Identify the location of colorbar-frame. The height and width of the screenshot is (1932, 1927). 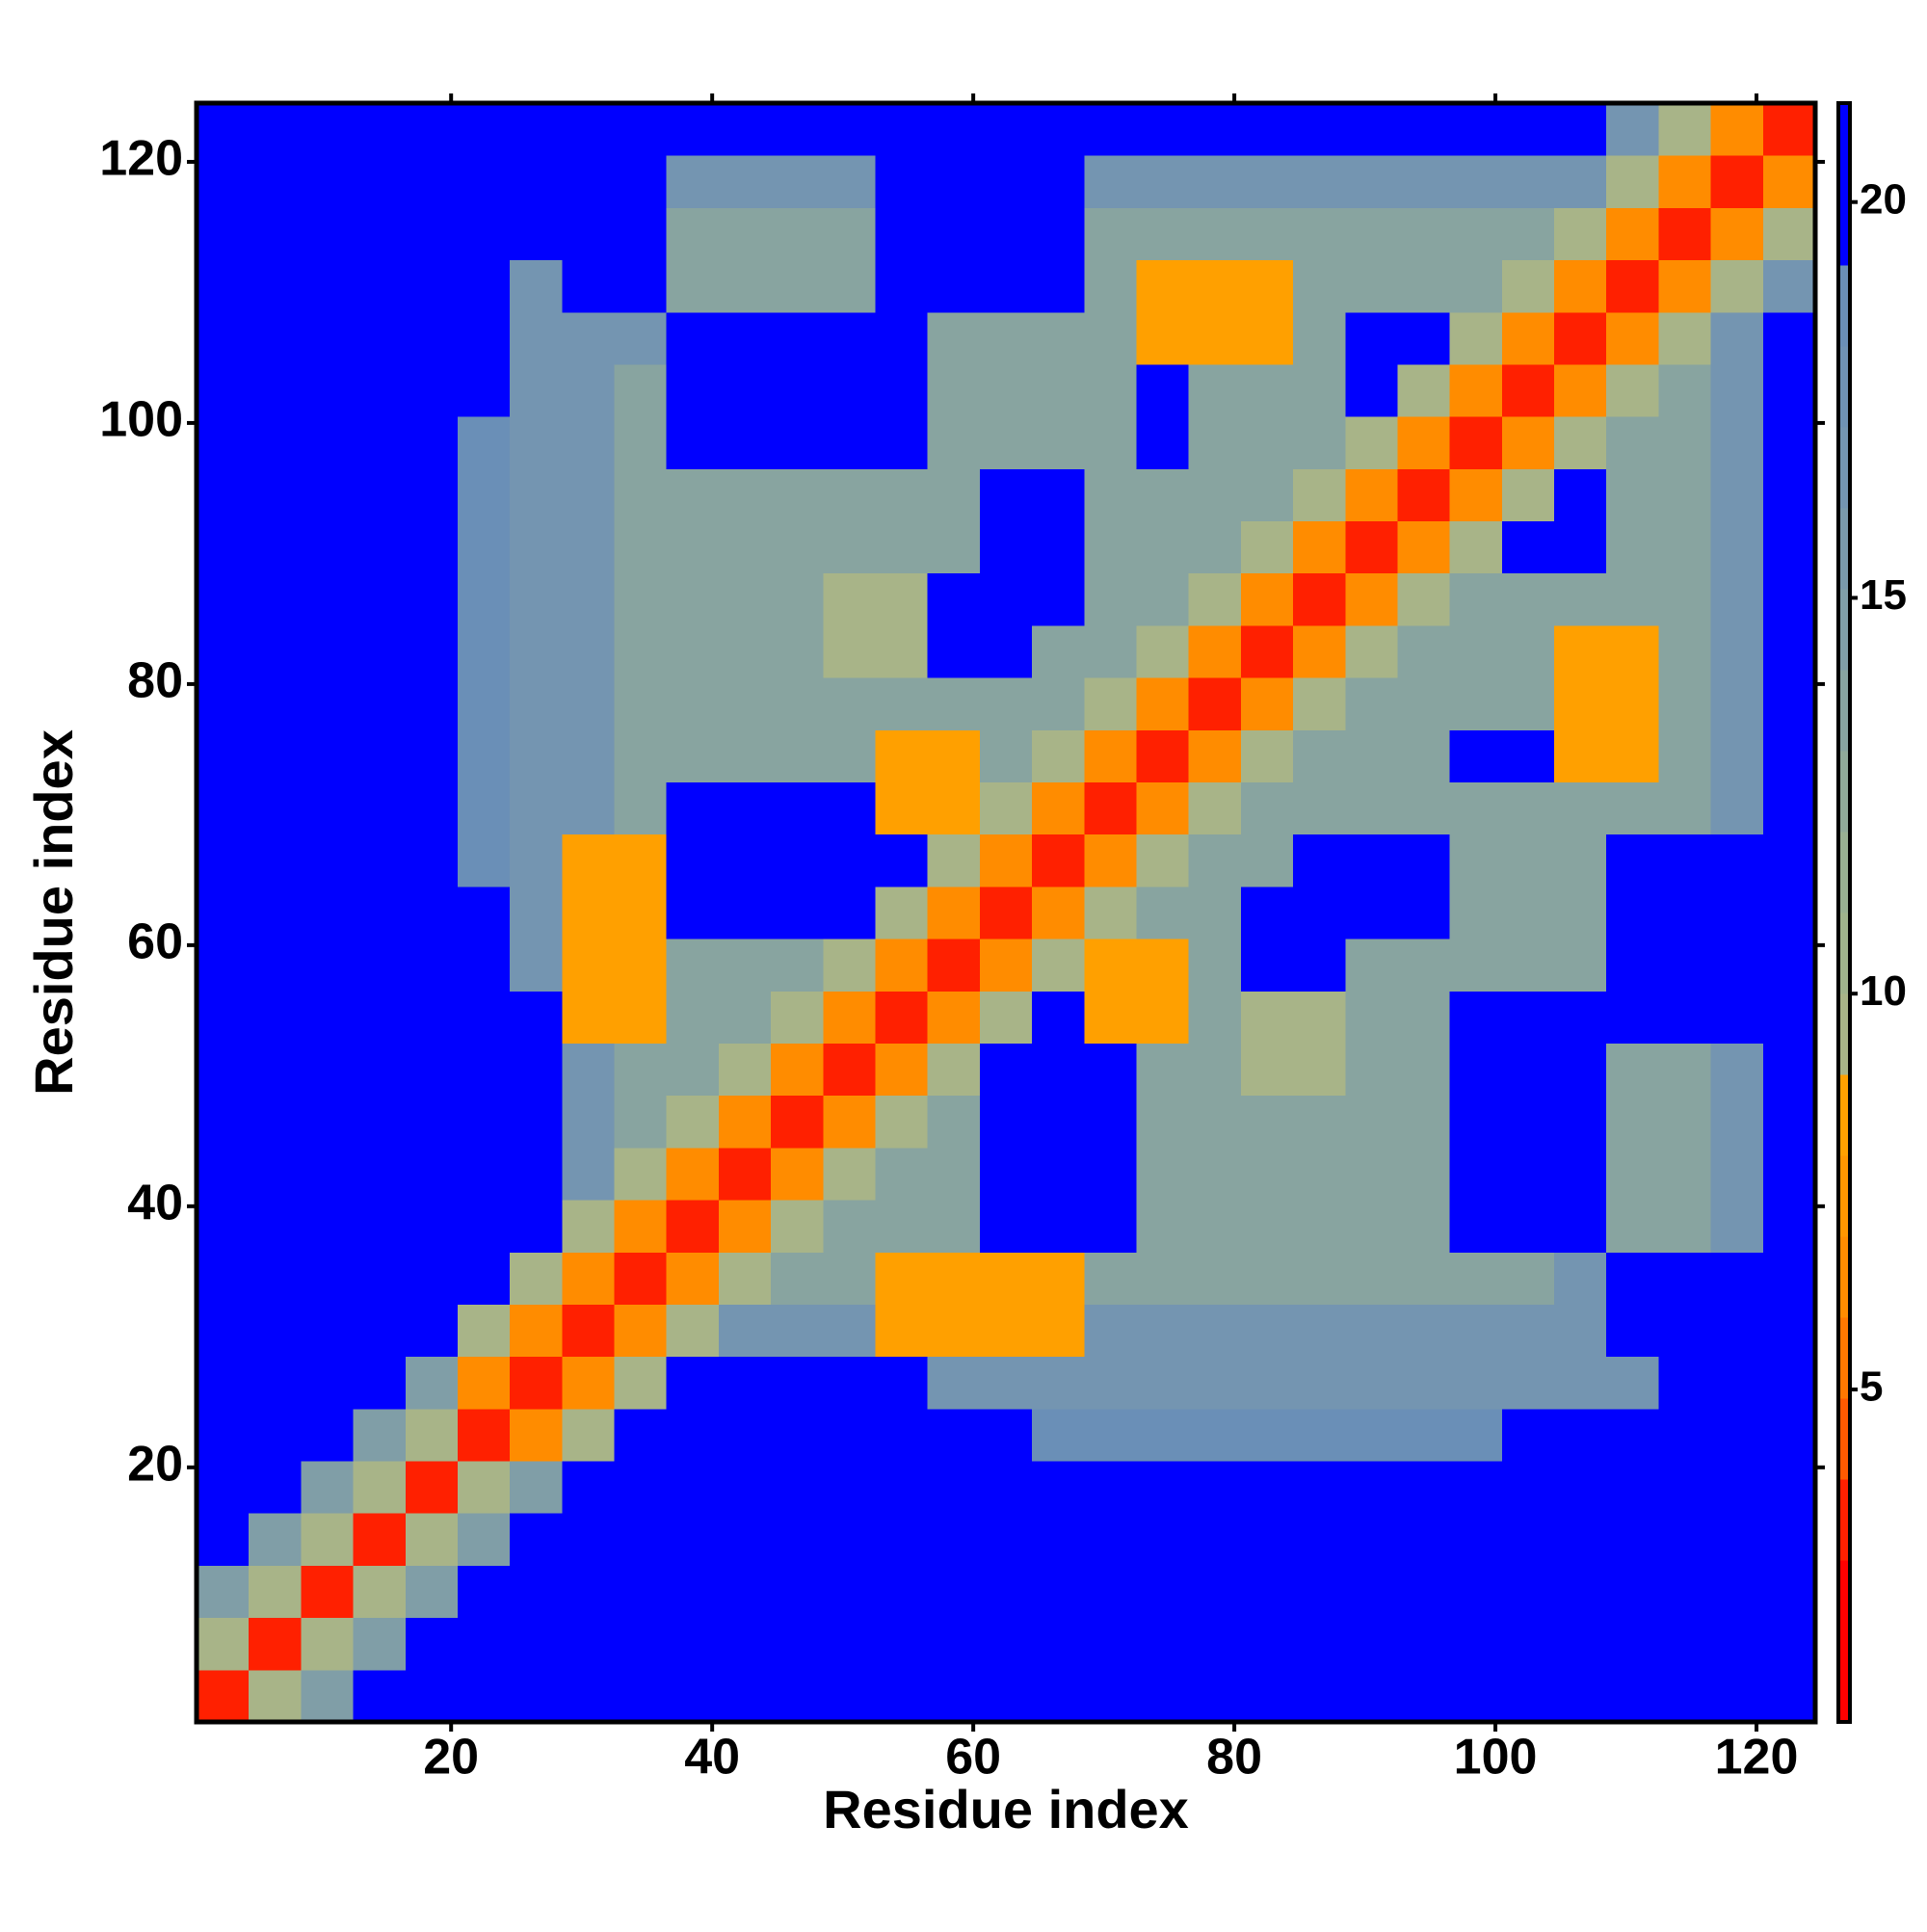
(1844, 912).